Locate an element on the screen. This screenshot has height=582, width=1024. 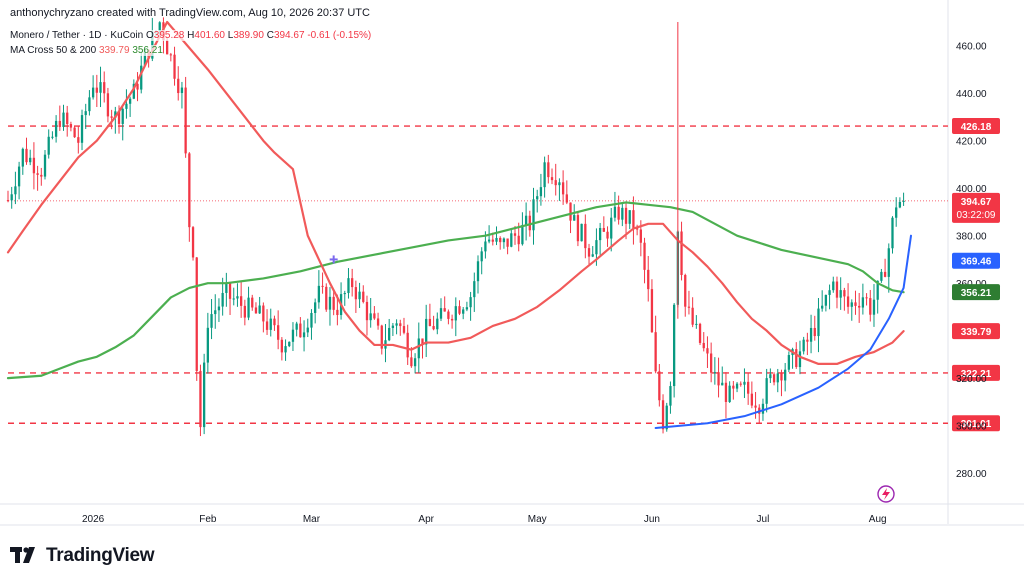
tradingview-logo: TradingView is located at coordinates (82, 556).